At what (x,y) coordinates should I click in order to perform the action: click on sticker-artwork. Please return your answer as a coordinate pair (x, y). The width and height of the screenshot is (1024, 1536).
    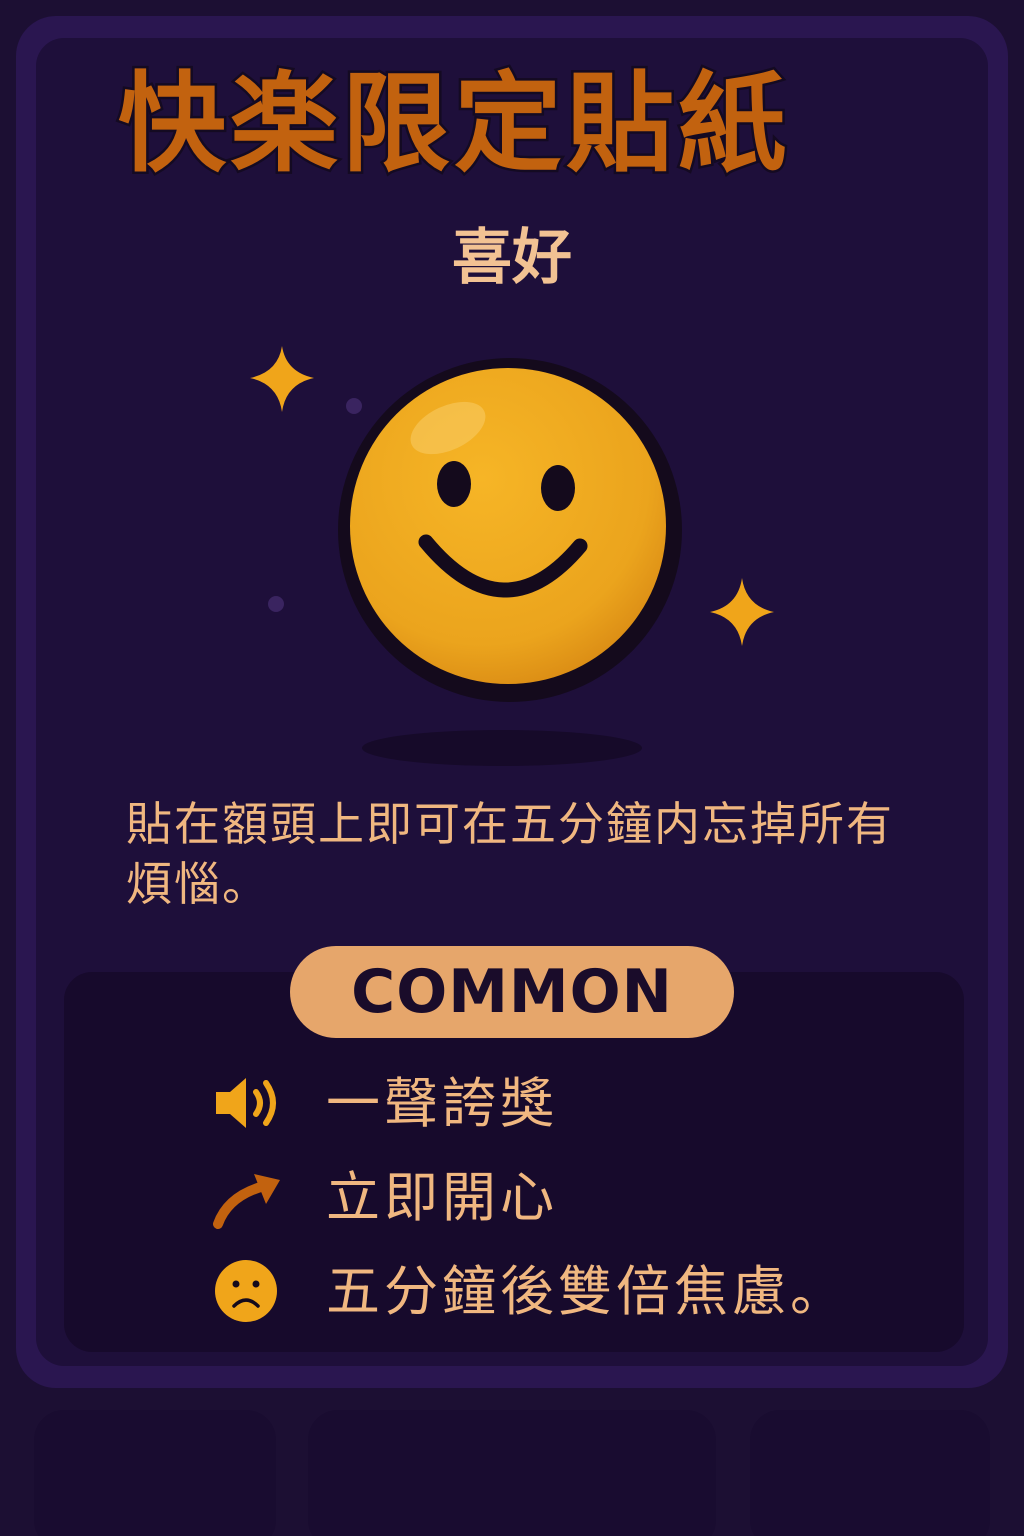
    Looking at the image, I should click on (512, 556).